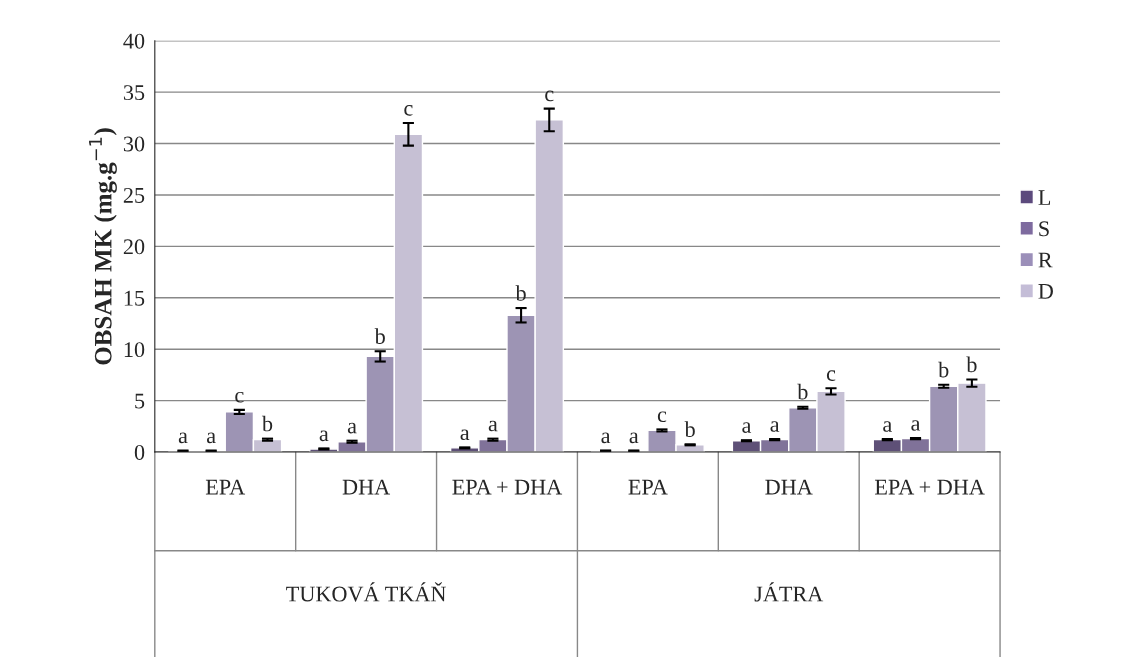 This screenshot has width=1130, height=657. What do you see at coordinates (134, 144) in the screenshot?
I see `y-tick-label: 30` at bounding box center [134, 144].